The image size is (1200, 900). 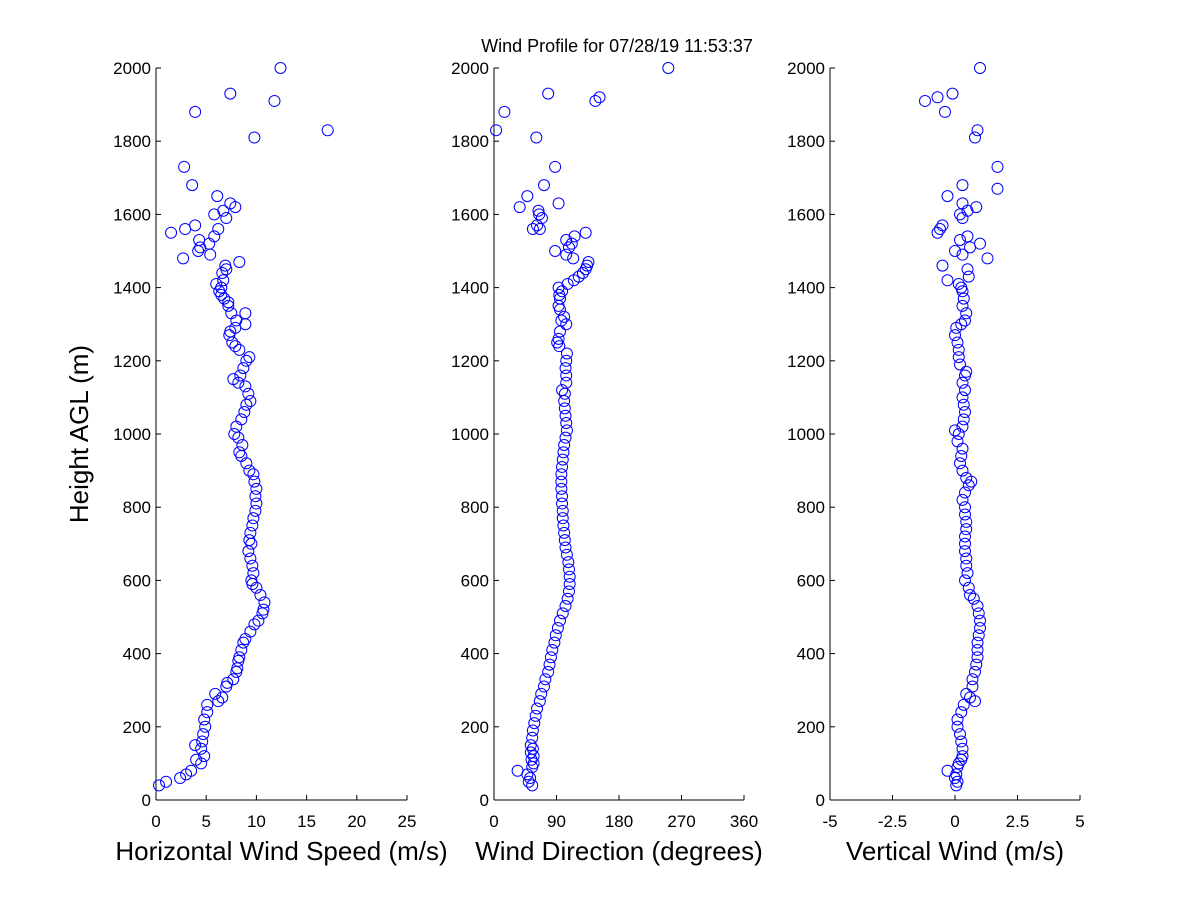 I want to click on x-tick-label: 5, so click(x=1079, y=821).